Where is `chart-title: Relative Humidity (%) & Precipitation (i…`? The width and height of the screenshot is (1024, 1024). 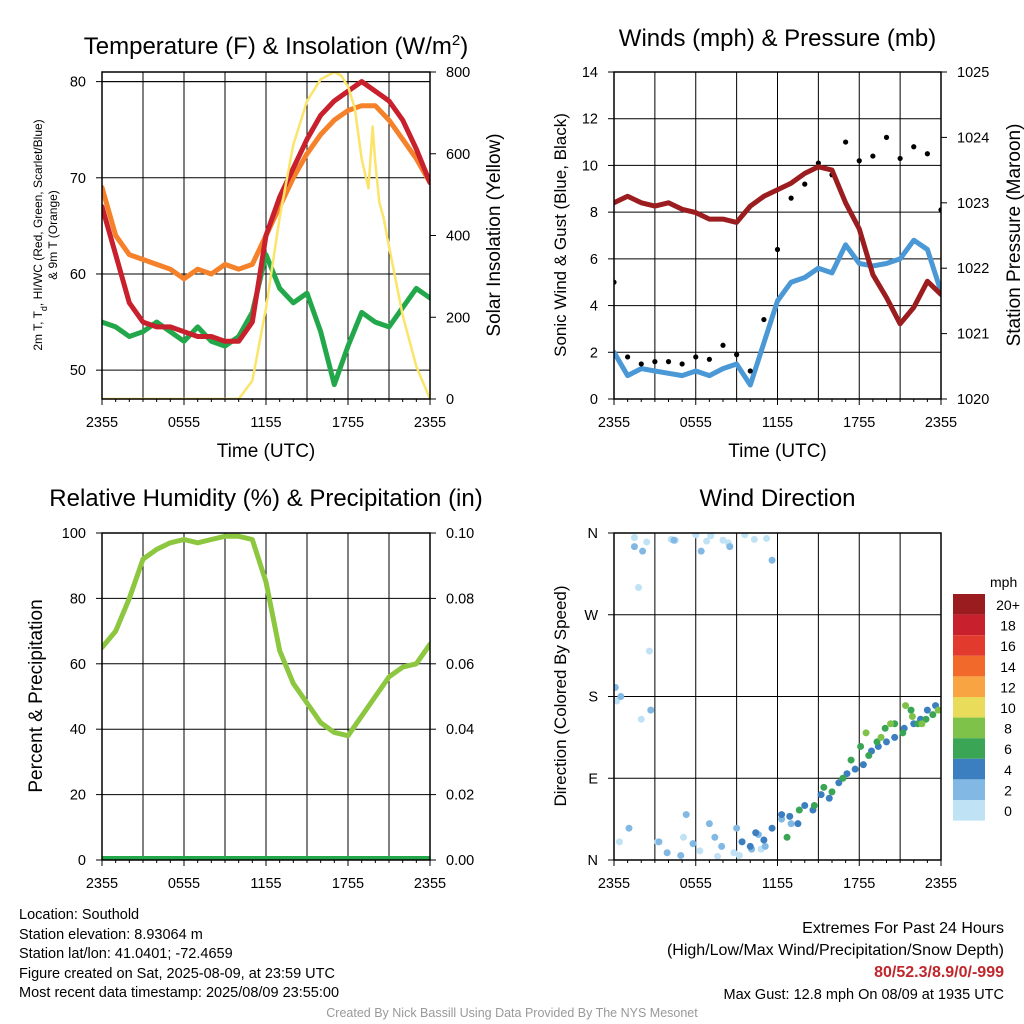 chart-title: Relative Humidity (%) & Precipitation (i… is located at coordinates (265, 498).